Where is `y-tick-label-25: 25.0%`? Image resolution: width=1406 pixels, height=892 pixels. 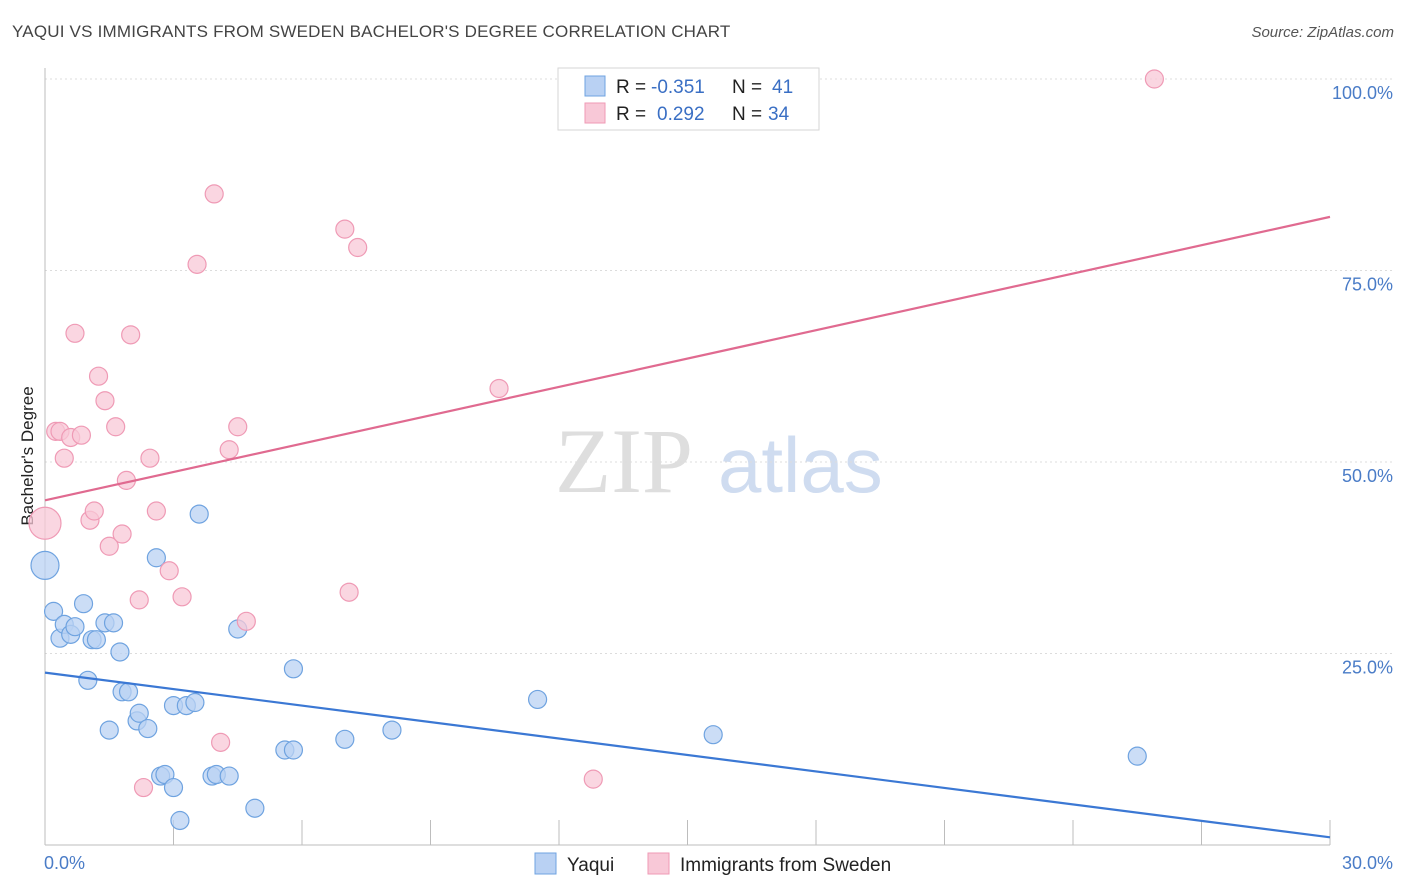 y-tick-label-25: 25.0% is located at coordinates (1367, 668).